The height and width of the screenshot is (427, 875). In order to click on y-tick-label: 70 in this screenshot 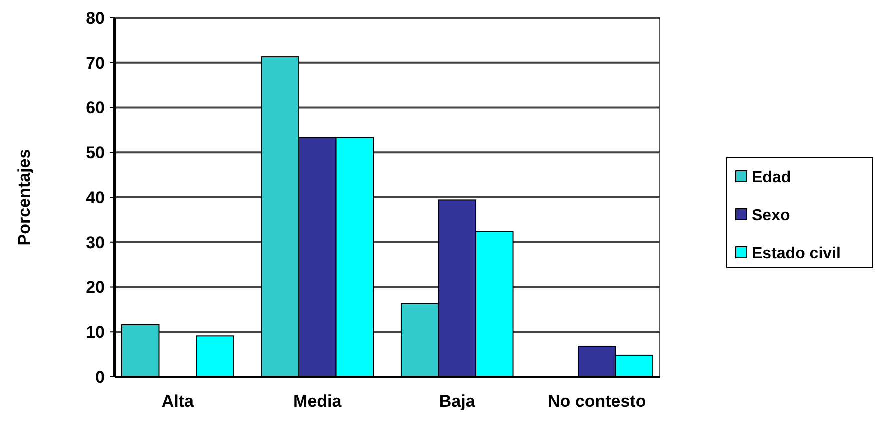, I will do `click(95, 63)`.